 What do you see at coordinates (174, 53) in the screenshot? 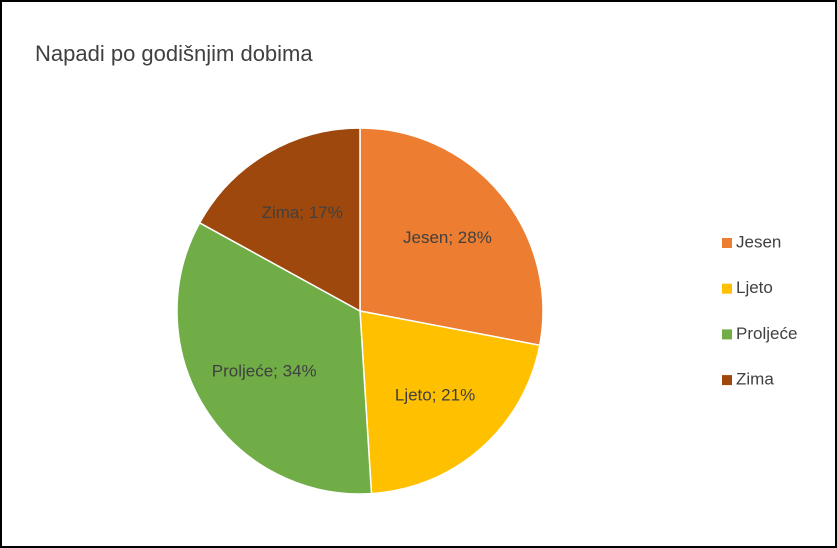
I see `chart-title: Napadi po godišnjim dobima` at bounding box center [174, 53].